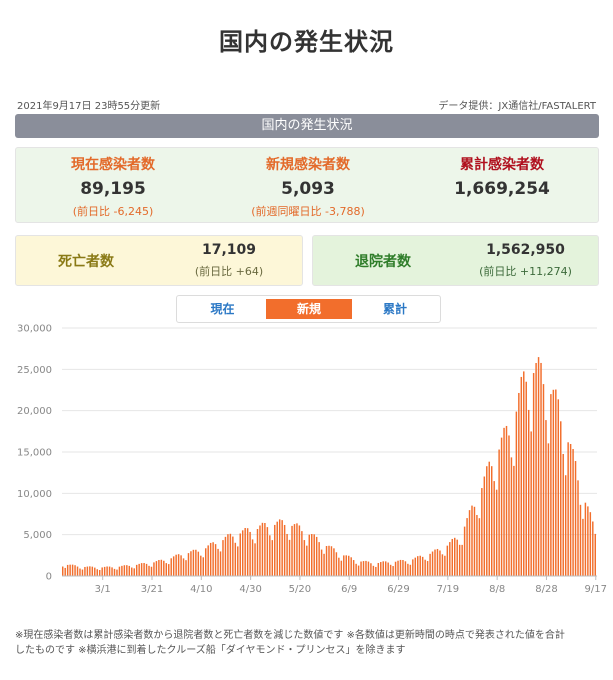 This screenshot has width=613, height=680. I want to click on x-tick-label: 3/21, so click(152, 589).